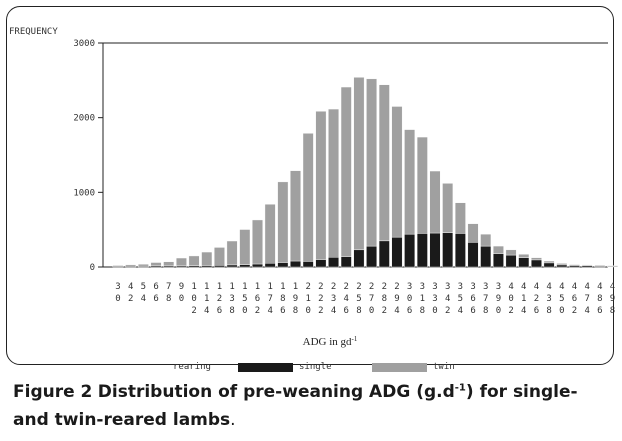  Describe the element at coordinates (314, 367) in the screenshot. I see `legend: rearing single twin` at that location.